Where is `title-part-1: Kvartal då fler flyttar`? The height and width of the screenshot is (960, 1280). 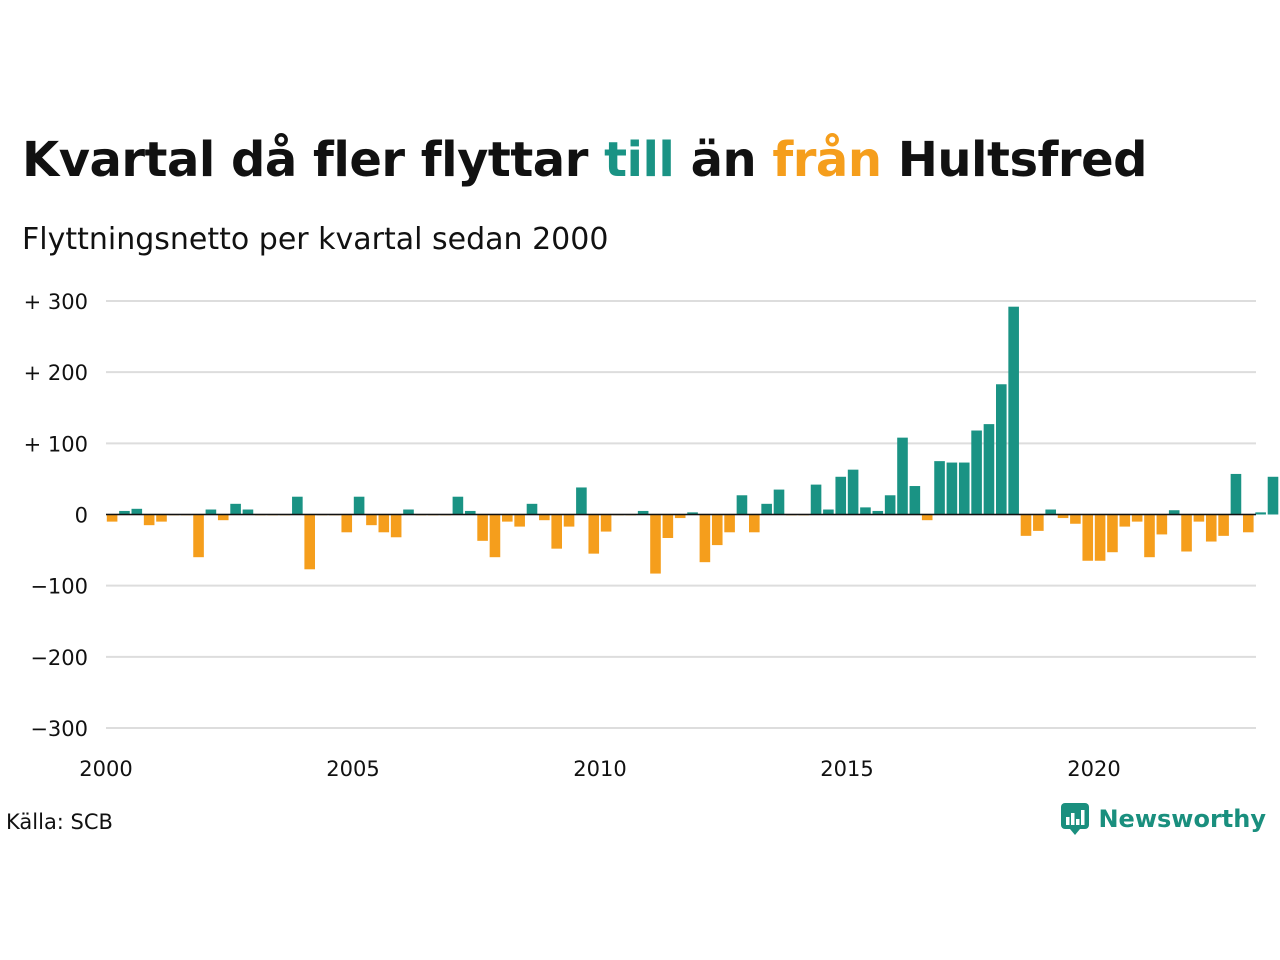 title-part-1: Kvartal då fler flyttar is located at coordinates (313, 160).